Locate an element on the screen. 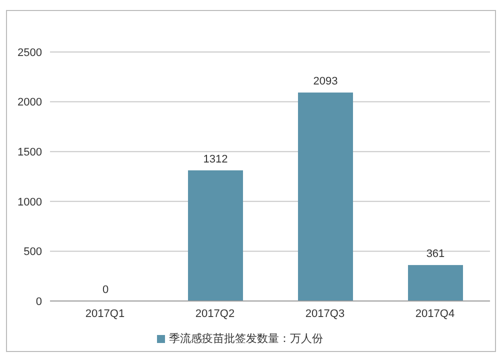 The height and width of the screenshot is (362, 500). legend-label: 季流感疫苗批签发数量：万人份 is located at coordinates (246, 339).